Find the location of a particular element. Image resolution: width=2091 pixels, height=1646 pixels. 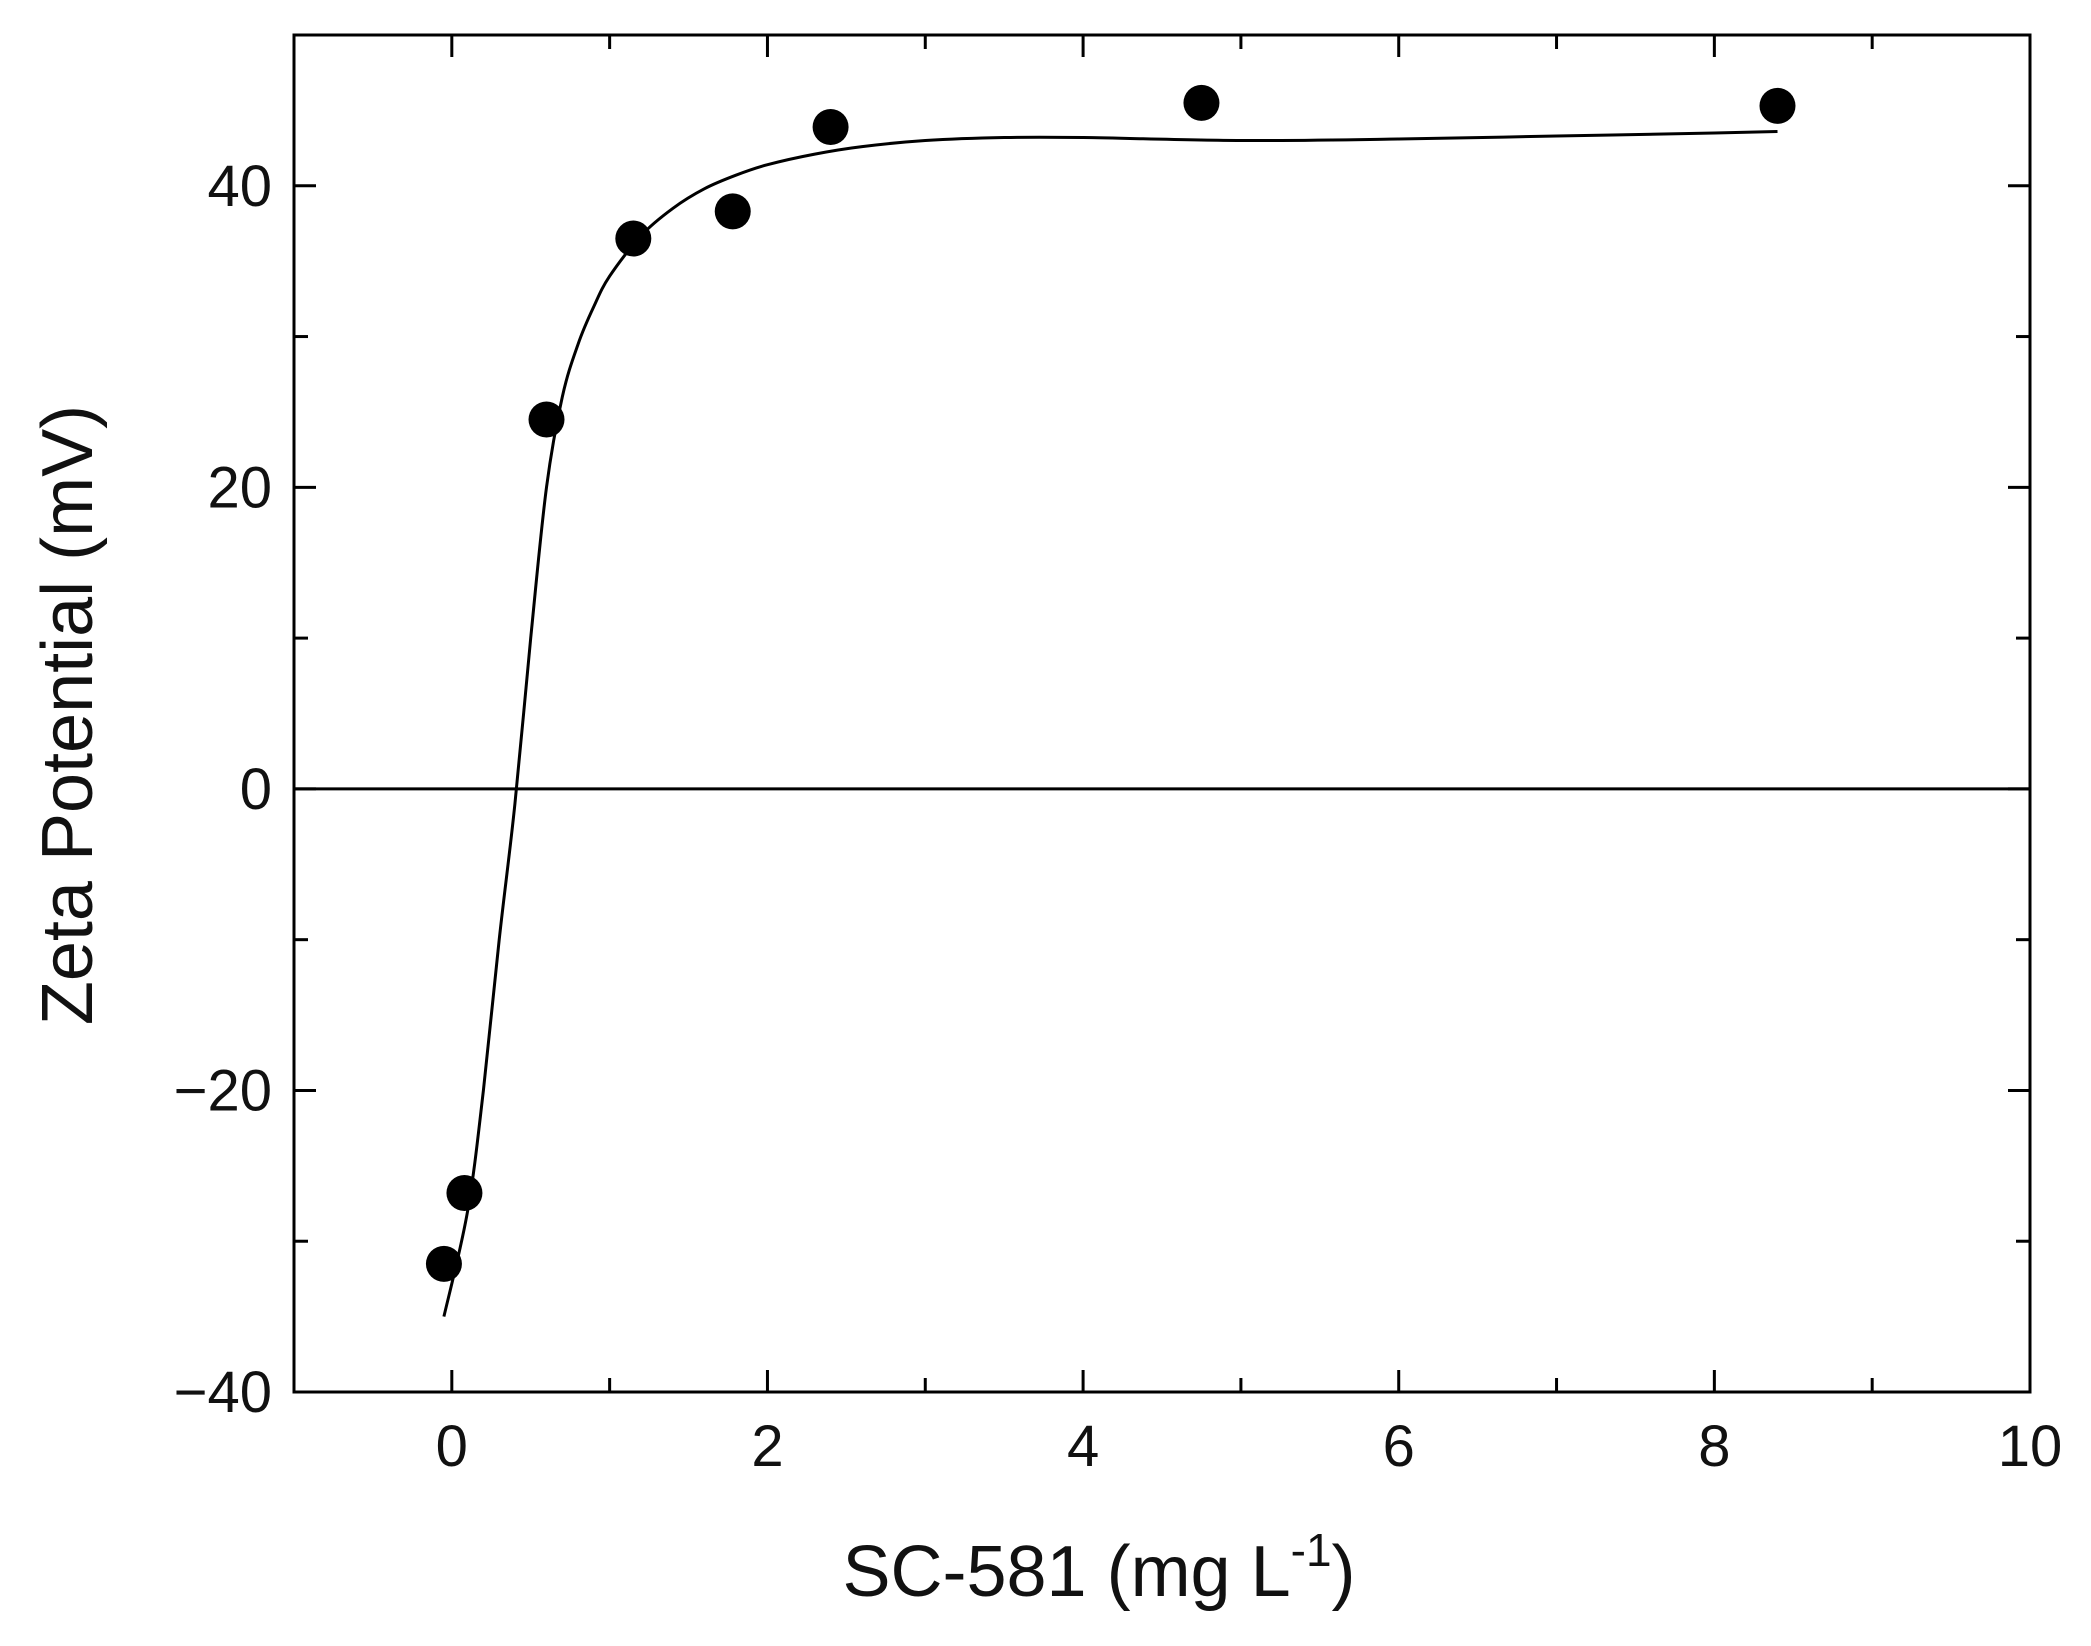

x-tick-label: 4 is located at coordinates (1083, 1446).